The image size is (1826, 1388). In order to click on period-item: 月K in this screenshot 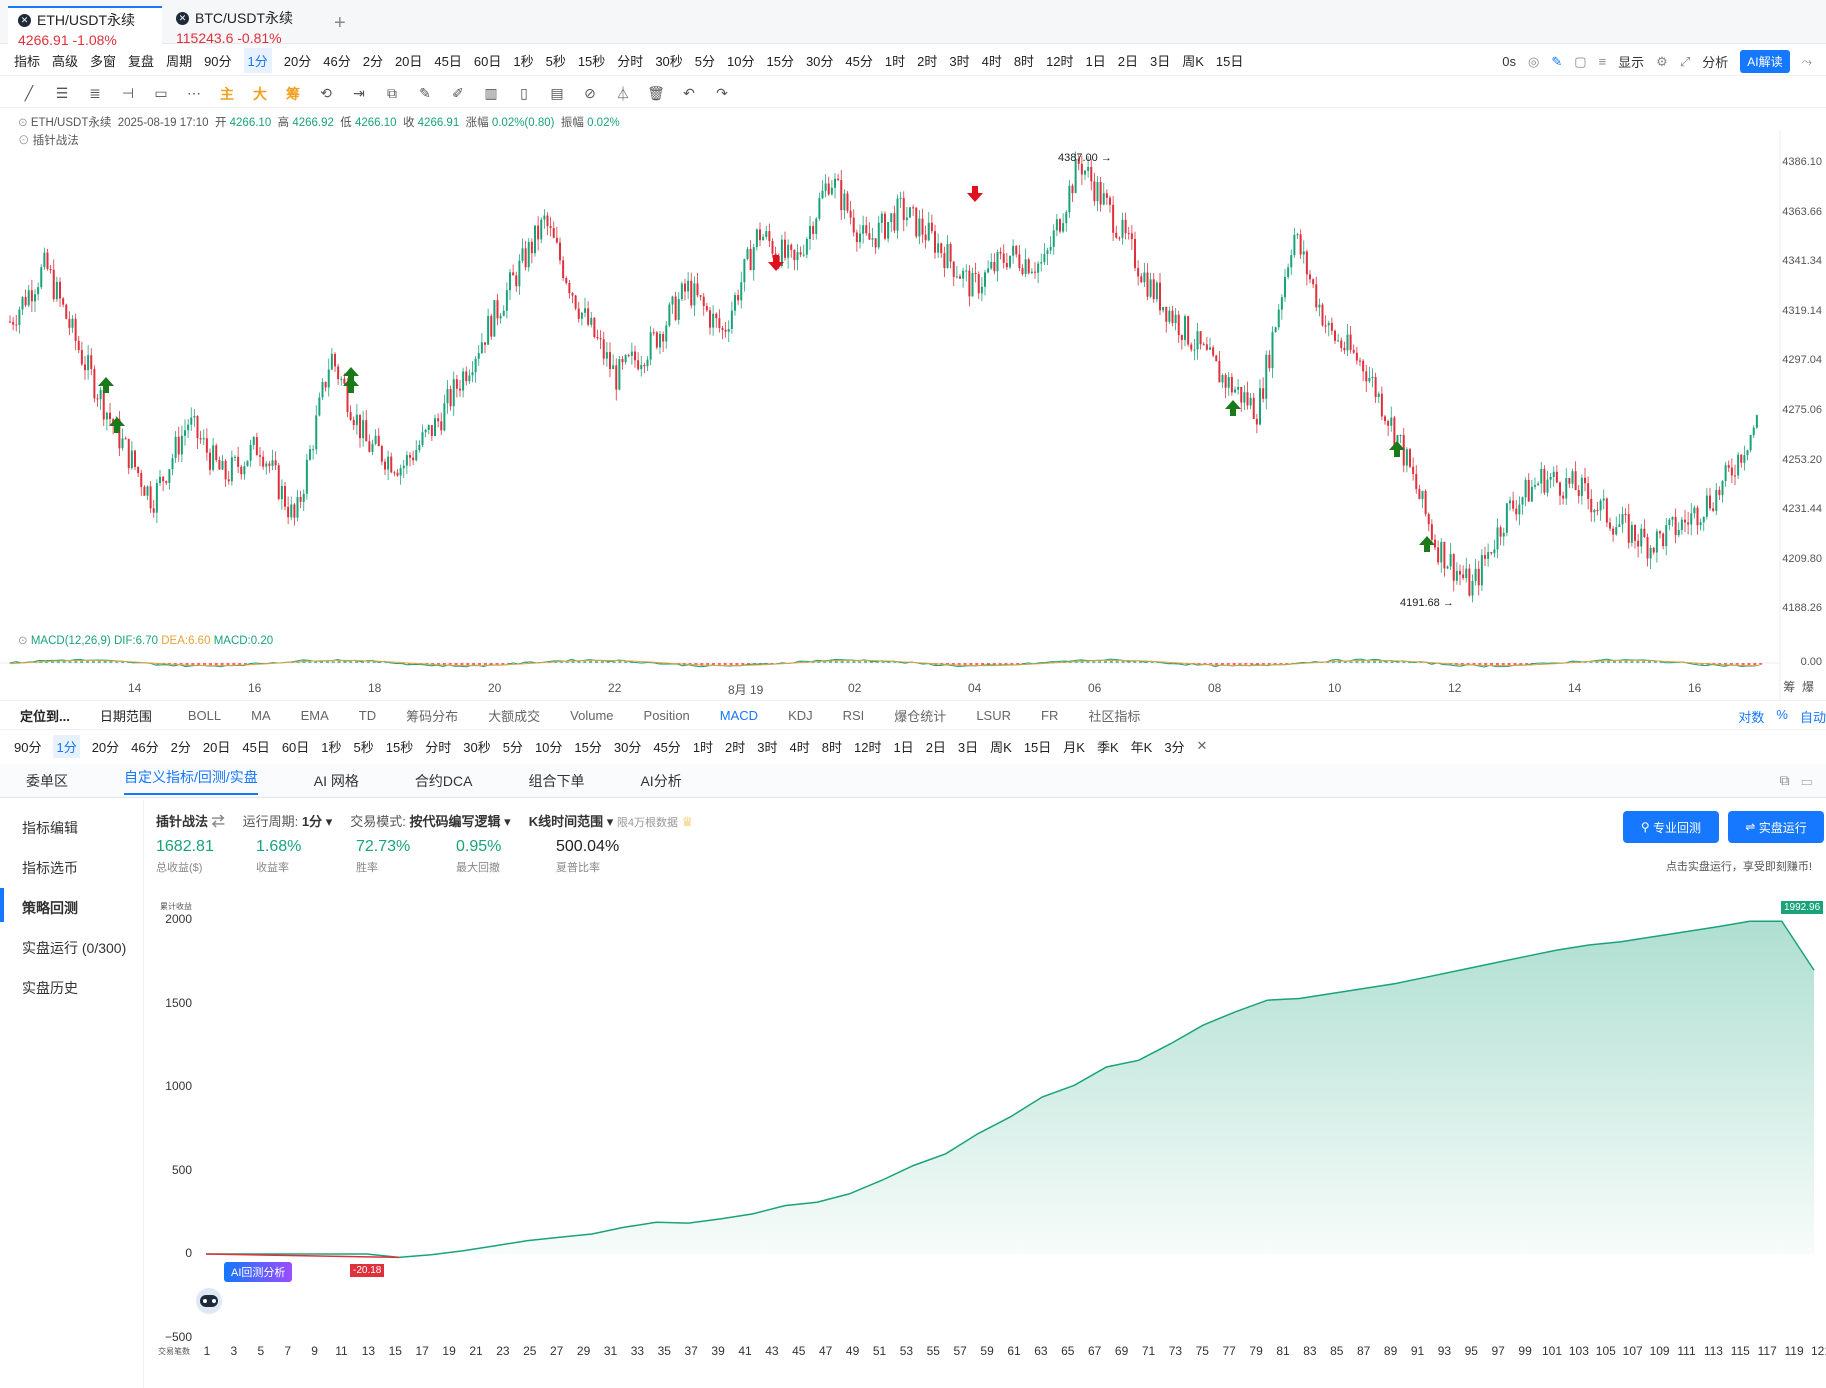, I will do `click(1074, 747)`.